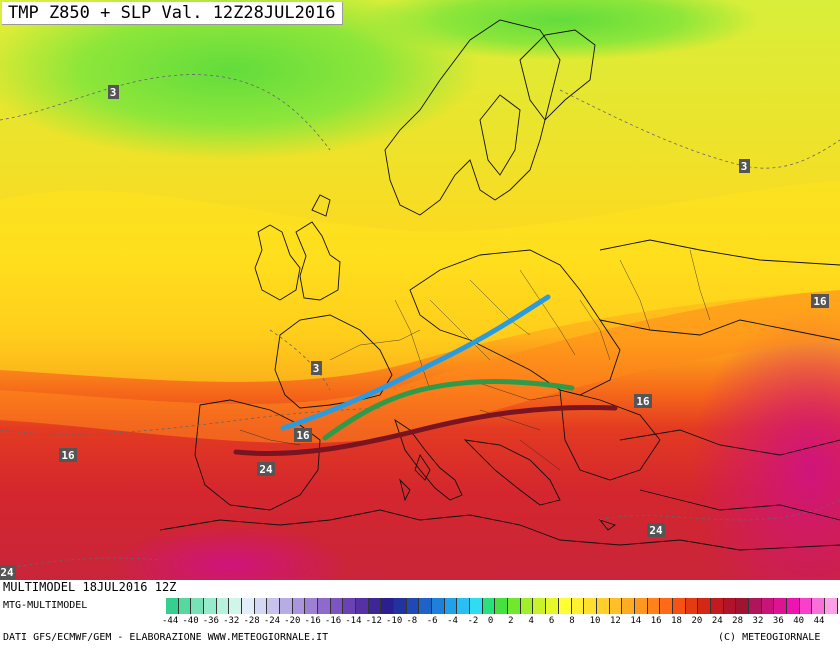 The width and height of the screenshot is (840, 648). I want to click on color-scale-label: -6, so click(432, 621).